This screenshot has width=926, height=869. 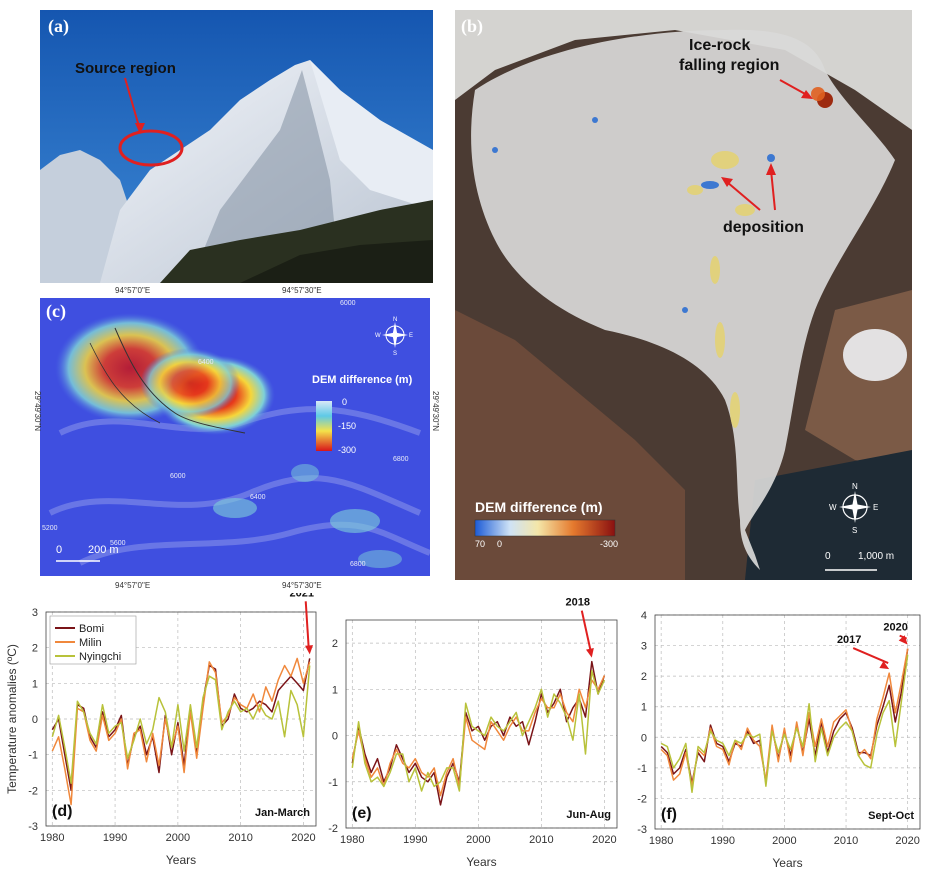 What do you see at coordinates (37, 411) in the screenshot?
I see `panel-c-left-tick: 29°49'30"N` at bounding box center [37, 411].